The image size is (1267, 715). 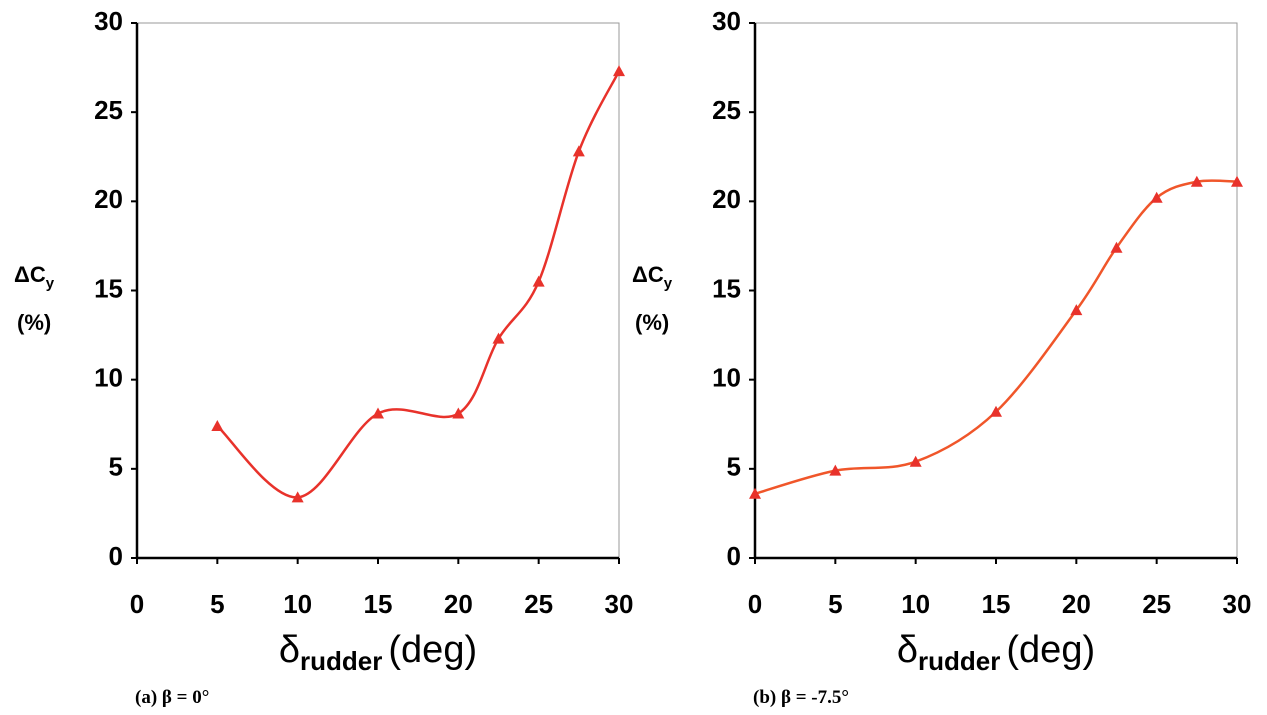 I want to click on caption: (b) β = -7.5°, so click(x=801, y=697).